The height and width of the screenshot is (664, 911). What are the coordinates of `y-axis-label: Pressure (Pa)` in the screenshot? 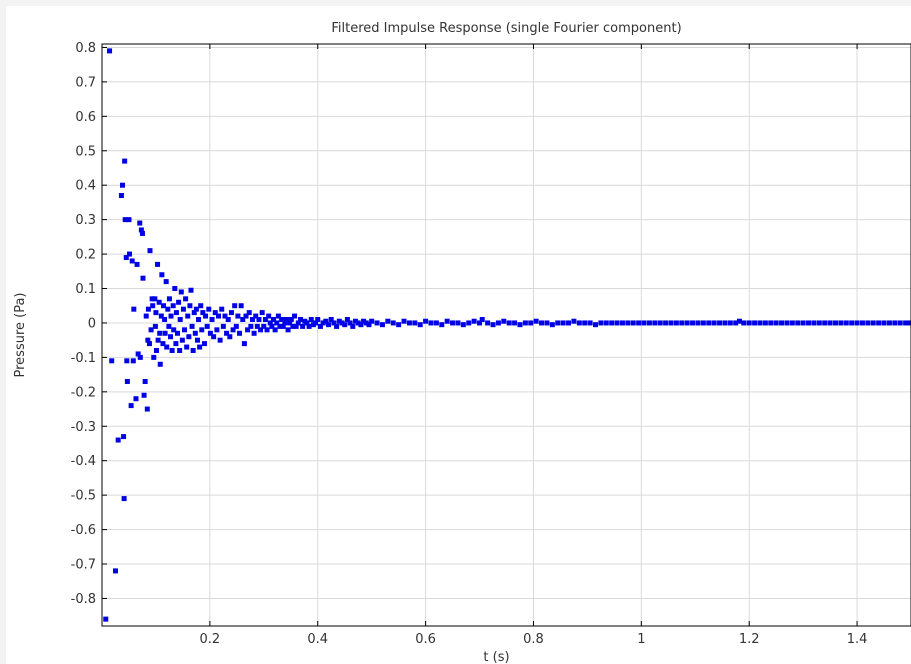 It's located at (20, 334).